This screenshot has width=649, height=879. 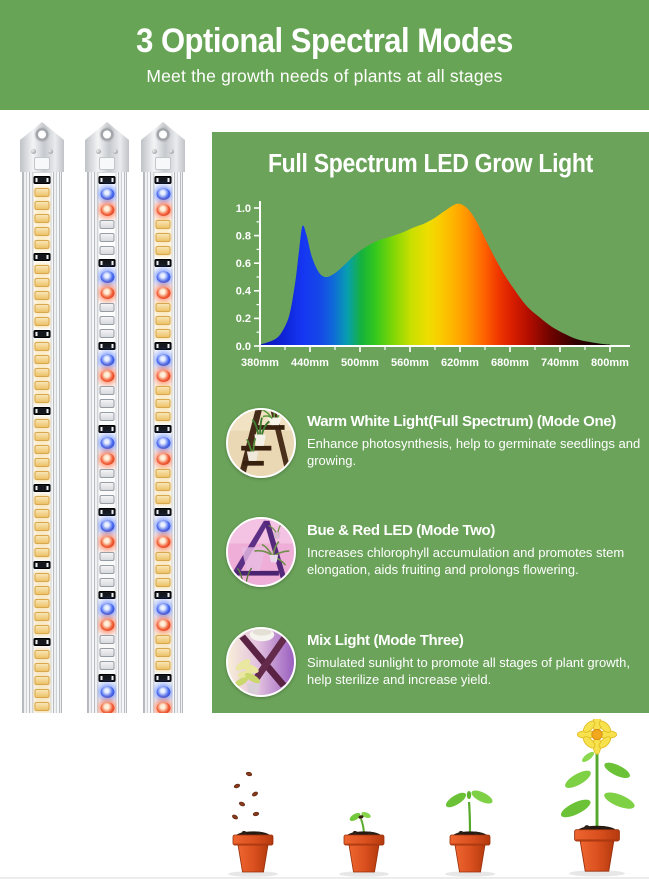 What do you see at coordinates (243, 209) in the screenshot?
I see `svg-text: 1.0` at bounding box center [243, 209].